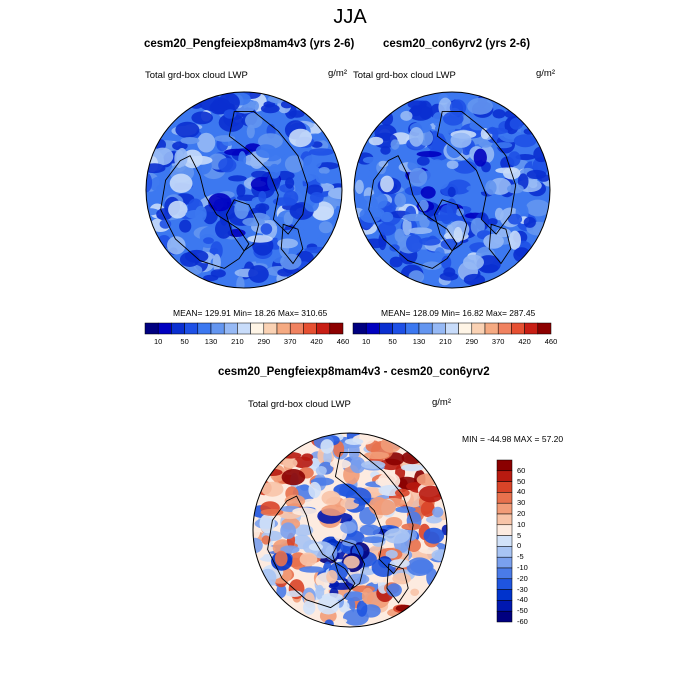 The image size is (700, 700). I want to click on panel1-map-border, so click(244, 190).